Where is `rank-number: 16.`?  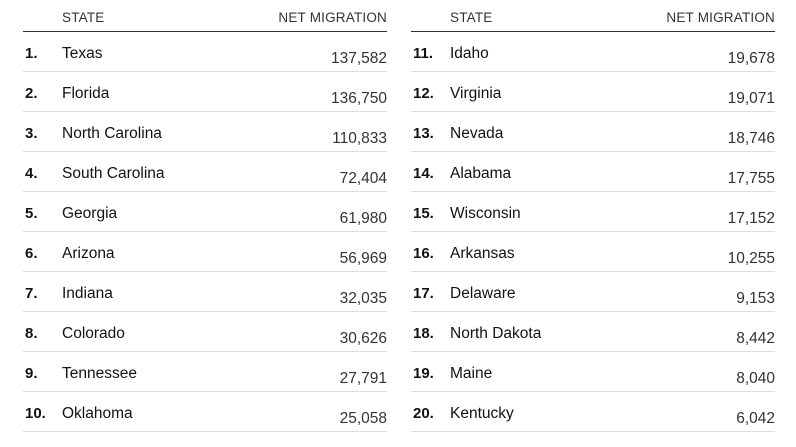 rank-number: 16. is located at coordinates (423, 253).